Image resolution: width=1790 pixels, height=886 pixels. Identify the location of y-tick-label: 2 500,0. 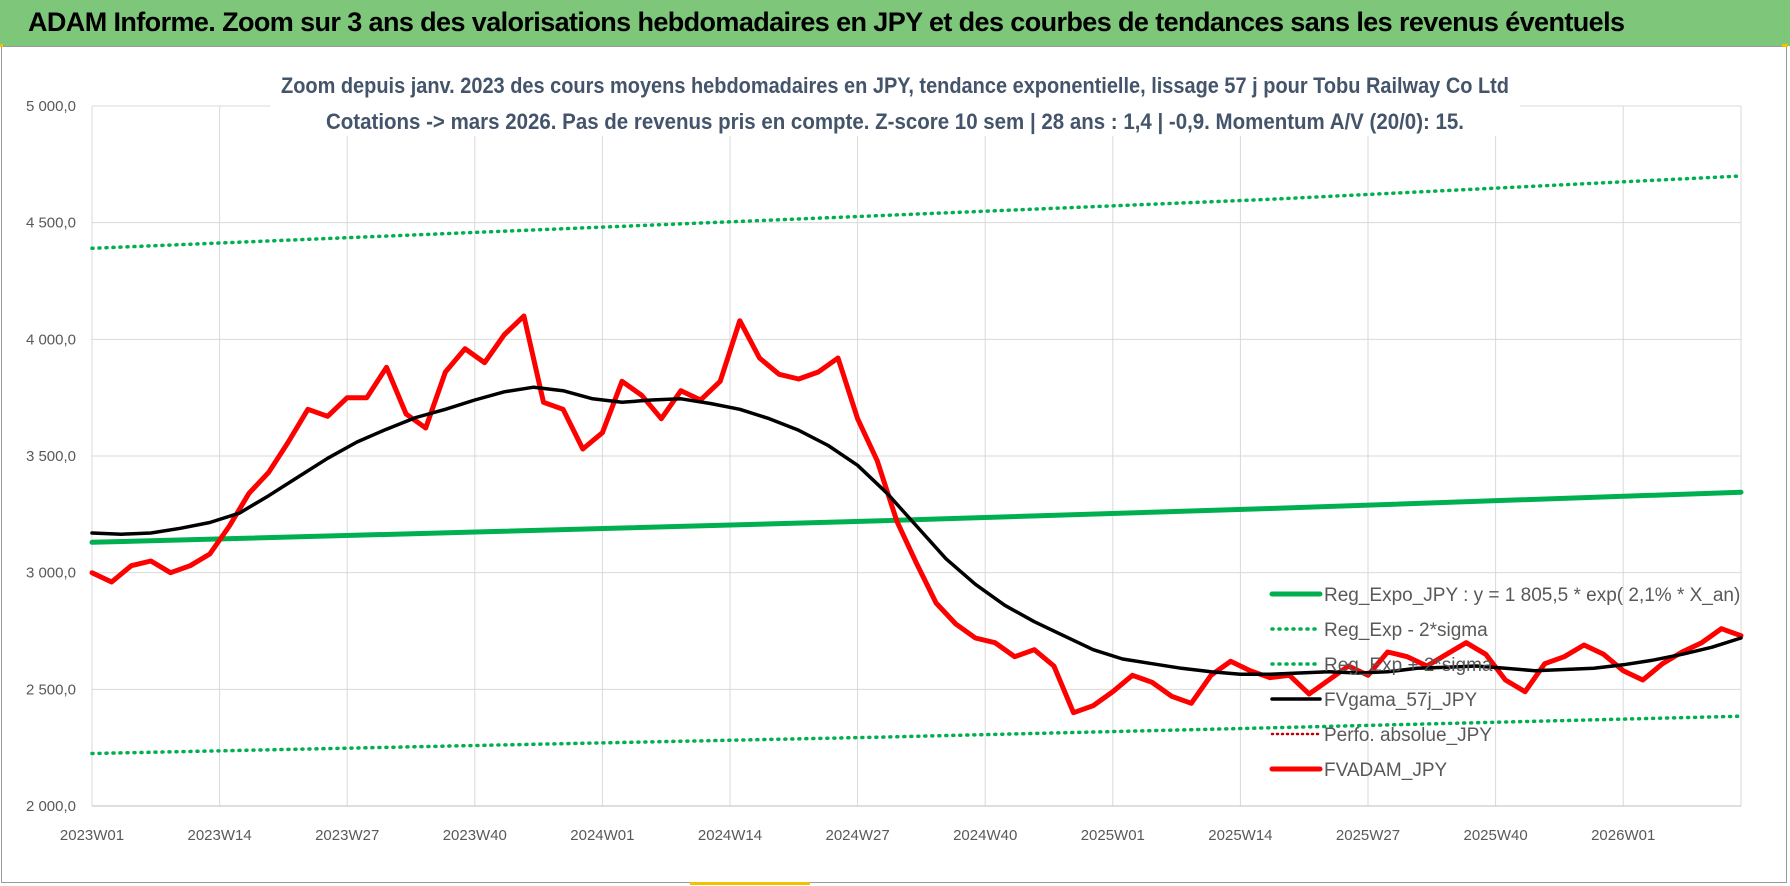
(51, 689).